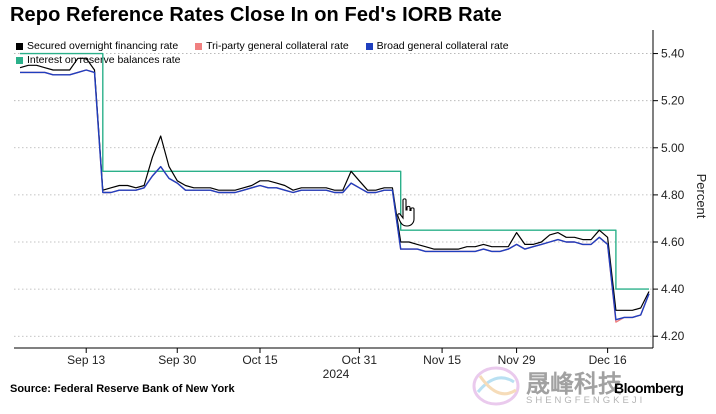 The image size is (716, 414). Describe the element at coordinates (86, 360) in the screenshot. I see `x-tick-label-0: Sep 13` at that location.